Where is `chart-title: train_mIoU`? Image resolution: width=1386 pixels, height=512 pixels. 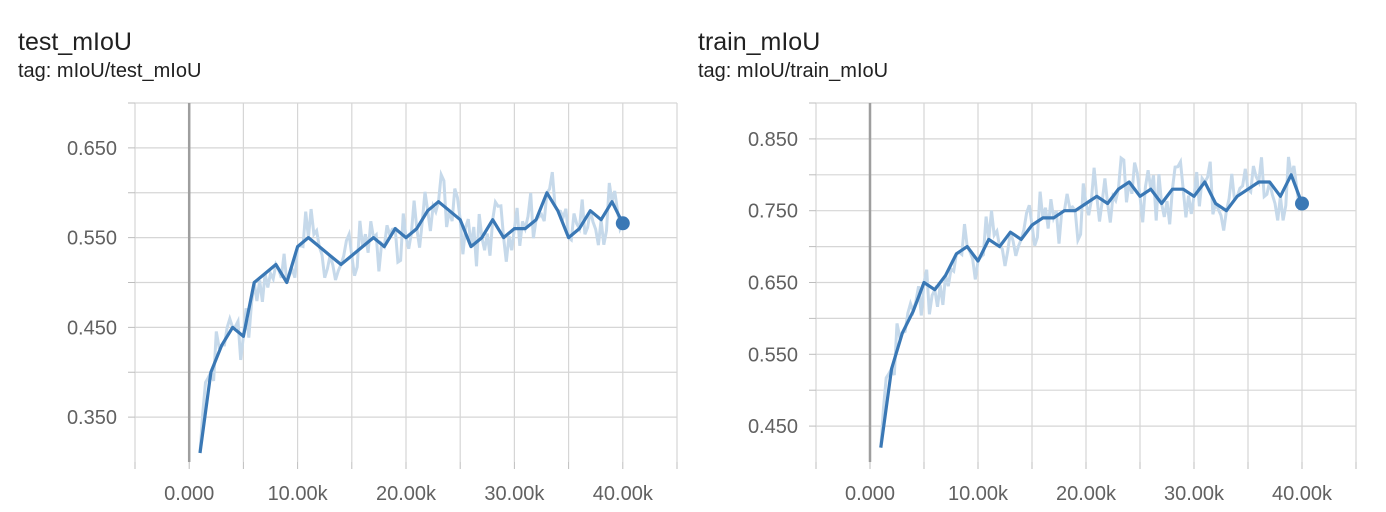 chart-title: train_mIoU is located at coordinates (759, 42).